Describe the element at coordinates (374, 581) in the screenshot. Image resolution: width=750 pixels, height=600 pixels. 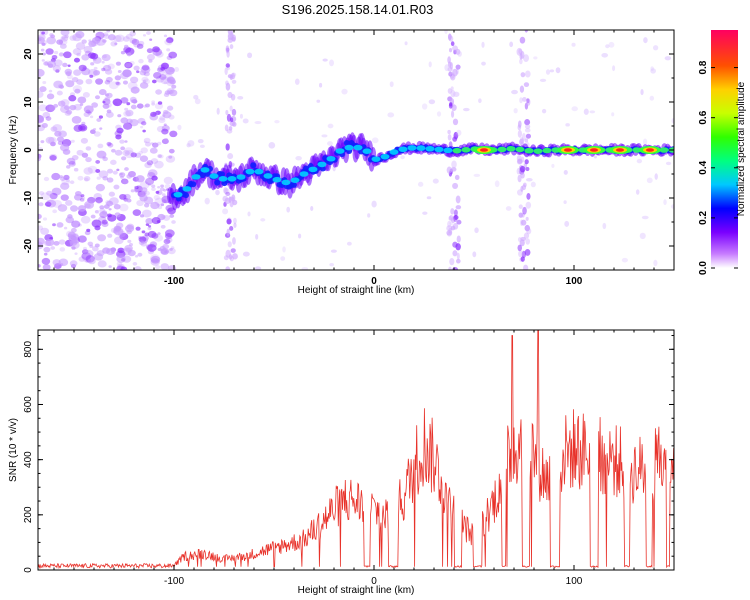
I see `x-tick-label: 0` at that location.